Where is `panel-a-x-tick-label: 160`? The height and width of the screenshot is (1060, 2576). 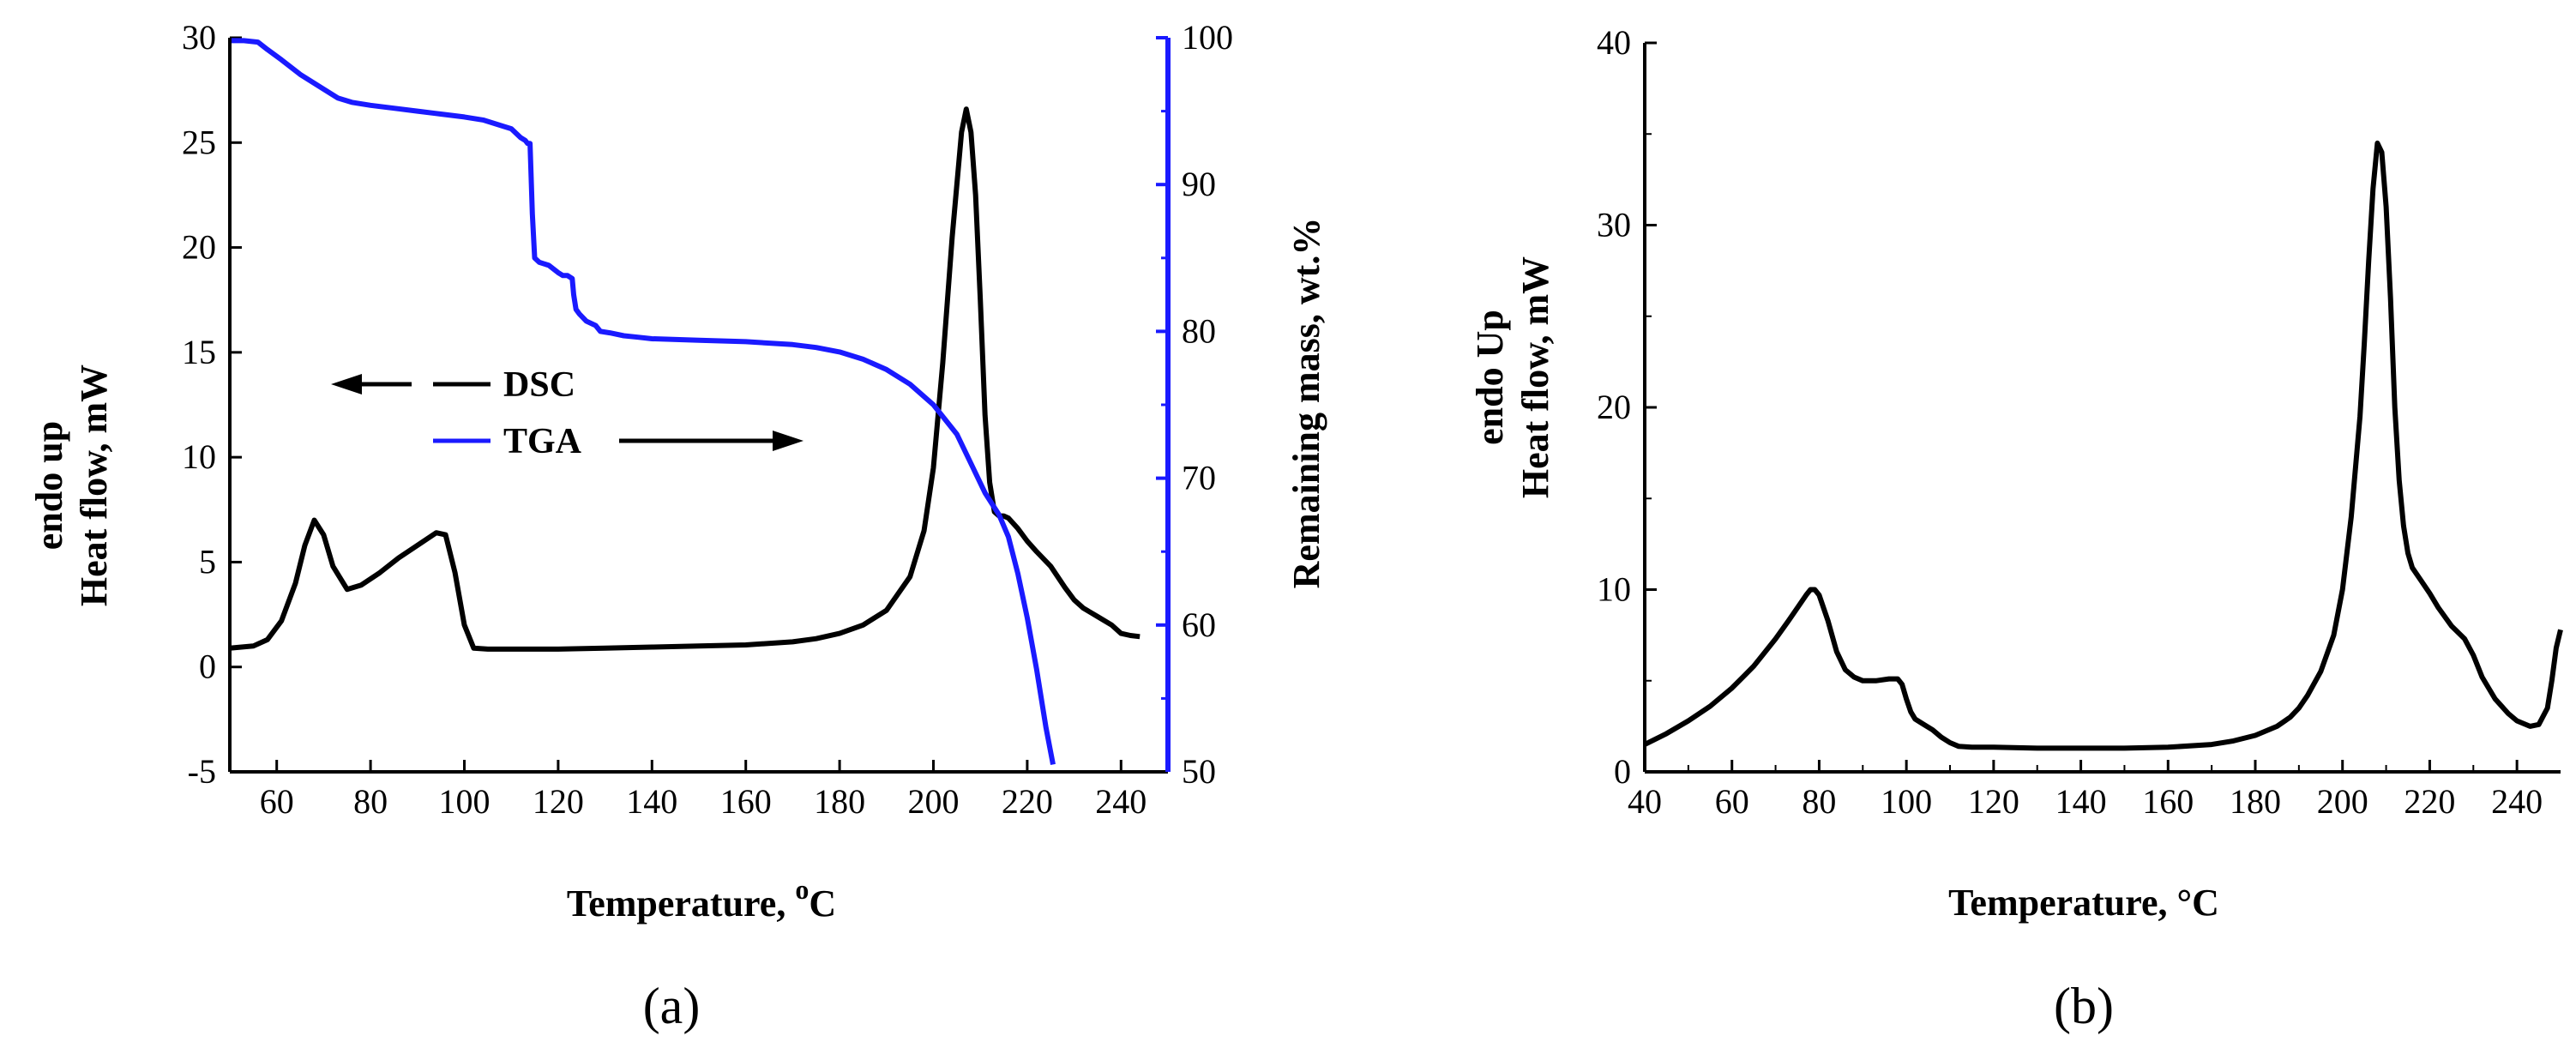
panel-a-x-tick-label: 160 is located at coordinates (746, 801).